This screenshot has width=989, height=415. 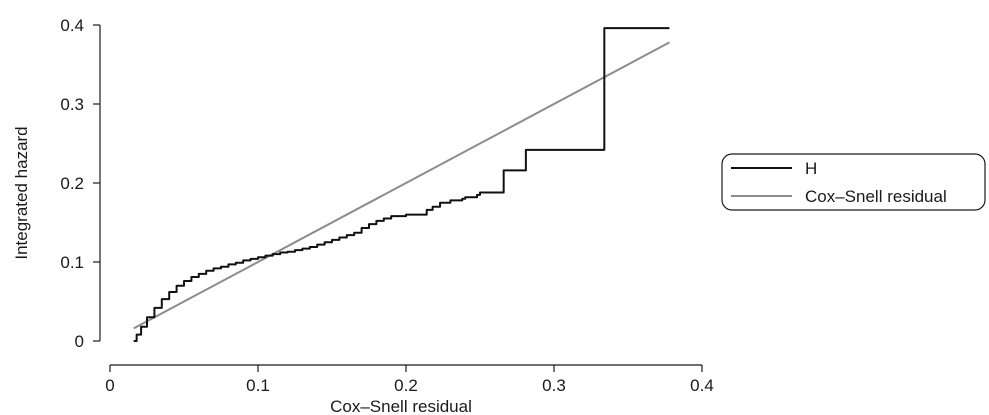 What do you see at coordinates (811, 168) in the screenshot?
I see `legend-label-h: H` at bounding box center [811, 168].